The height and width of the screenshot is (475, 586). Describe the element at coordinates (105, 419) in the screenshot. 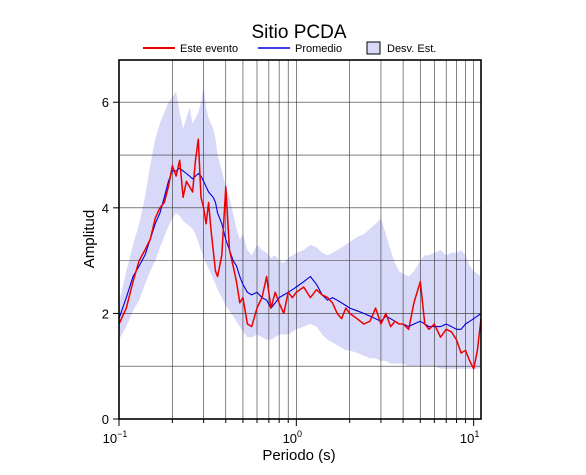

I see `y-tick-label: 0` at that location.